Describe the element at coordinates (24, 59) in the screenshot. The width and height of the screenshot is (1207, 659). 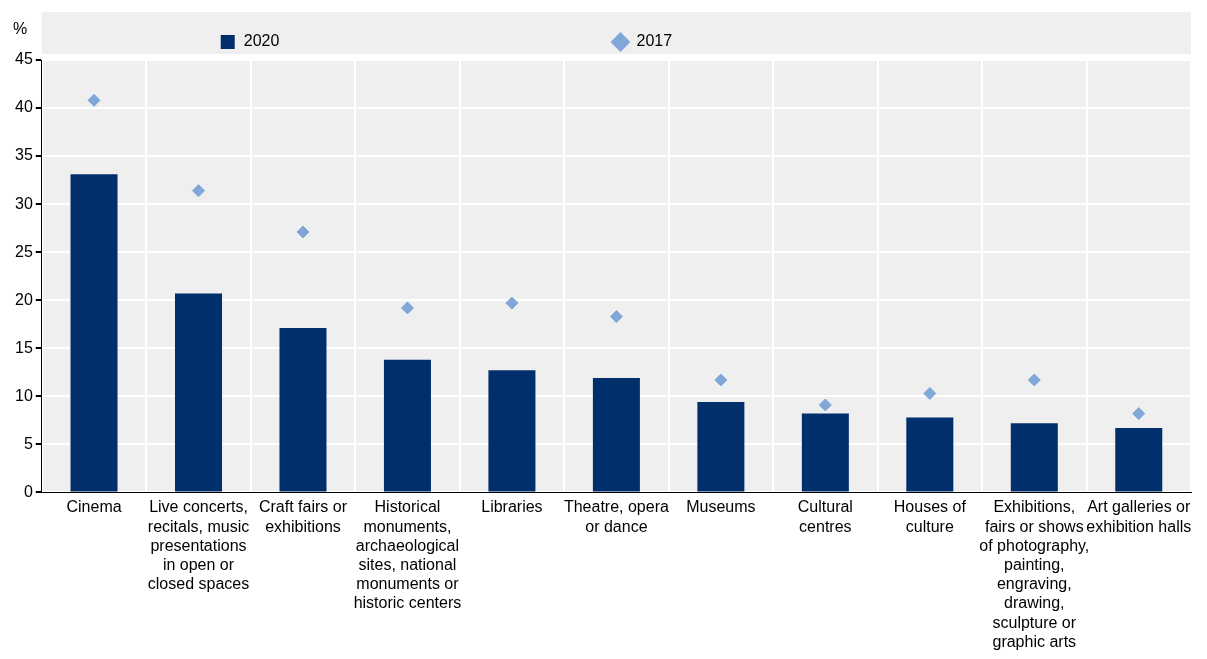
I see `y-tick-label: 45` at that location.